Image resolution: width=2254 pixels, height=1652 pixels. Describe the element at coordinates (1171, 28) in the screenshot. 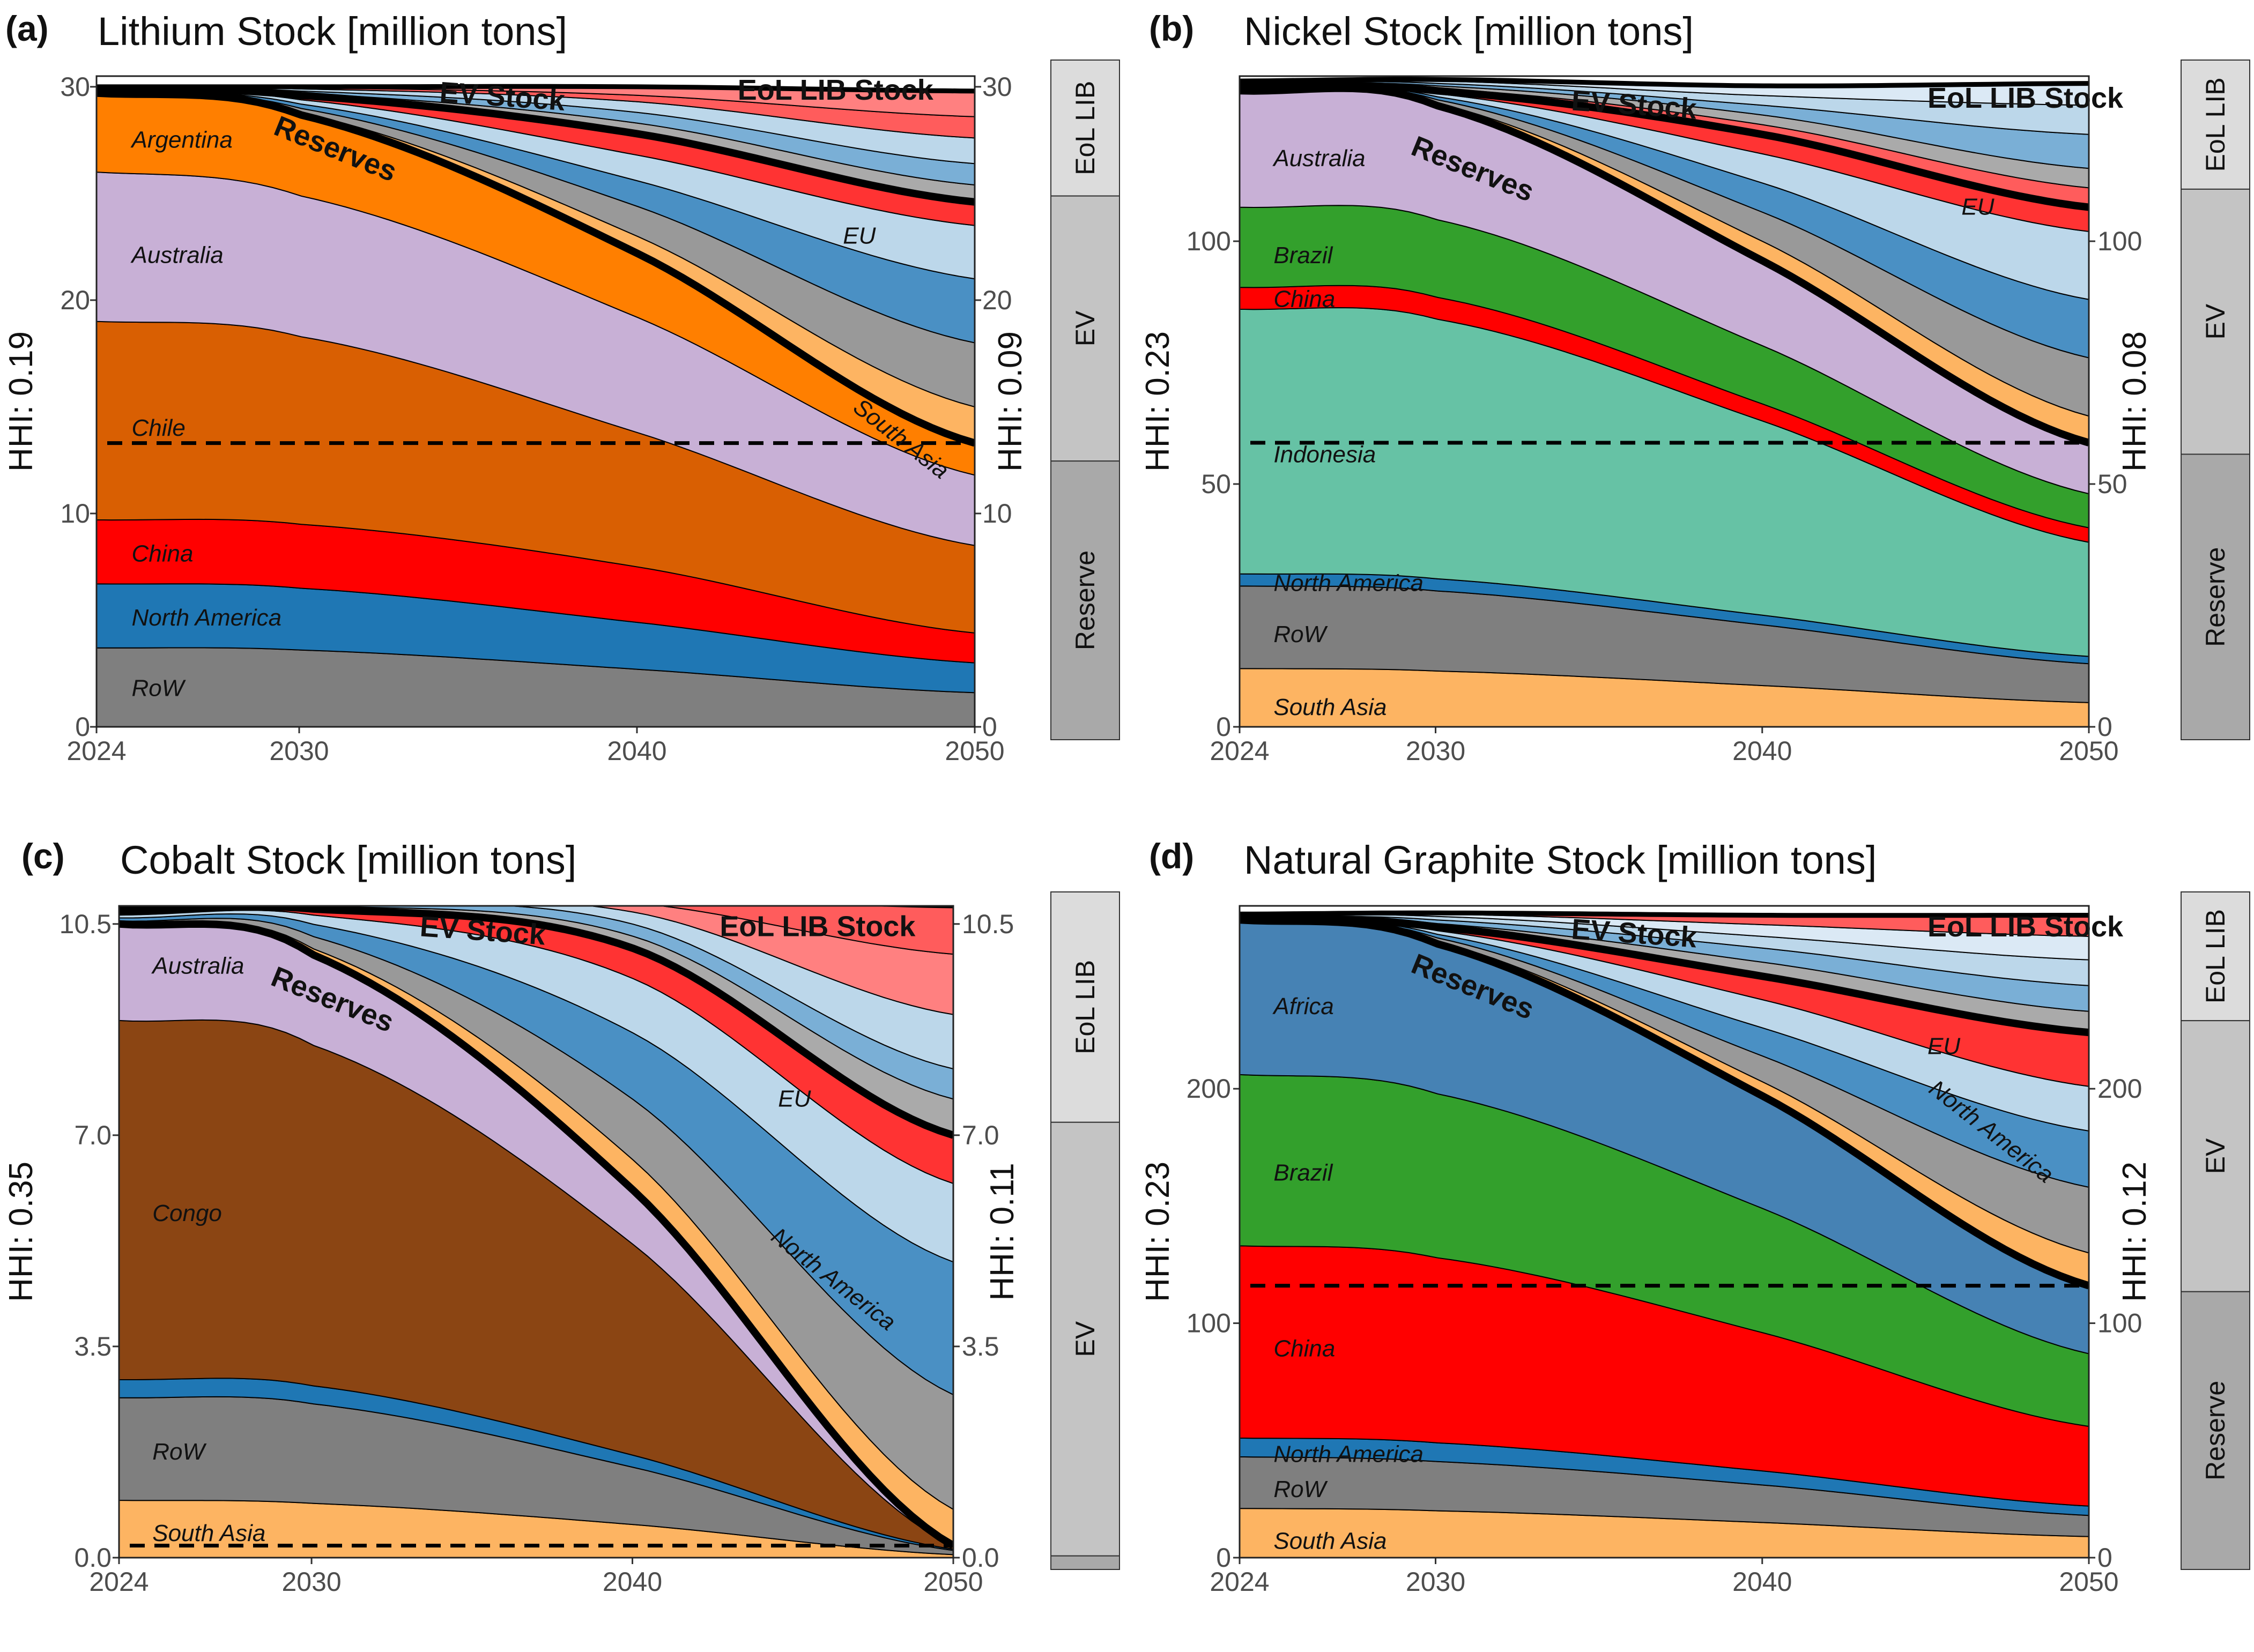

I see `panel-label: (b)` at that location.